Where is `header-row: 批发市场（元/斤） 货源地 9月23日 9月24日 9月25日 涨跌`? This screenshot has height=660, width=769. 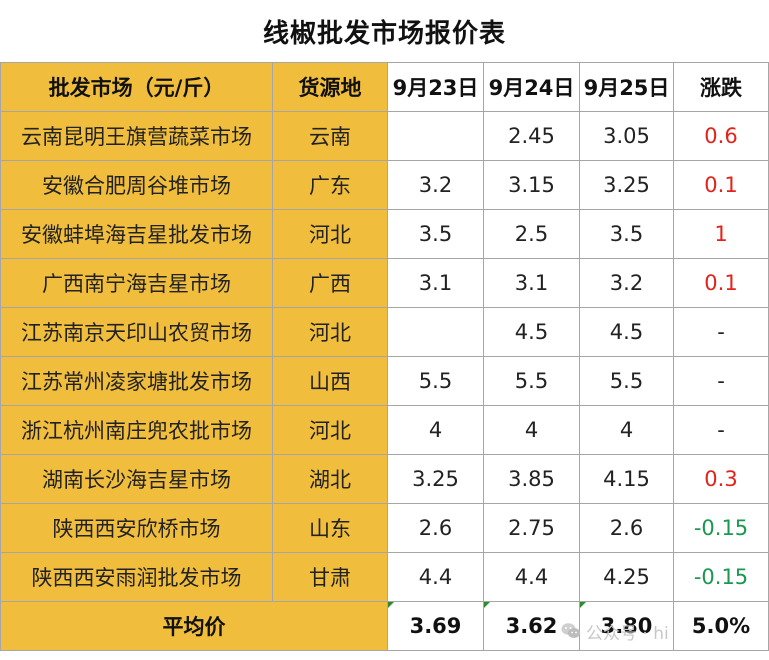
header-row: 批发市场（元/斤） 货源地 9月23日 9月24日 9月25日 涨跌 is located at coordinates (384, 87).